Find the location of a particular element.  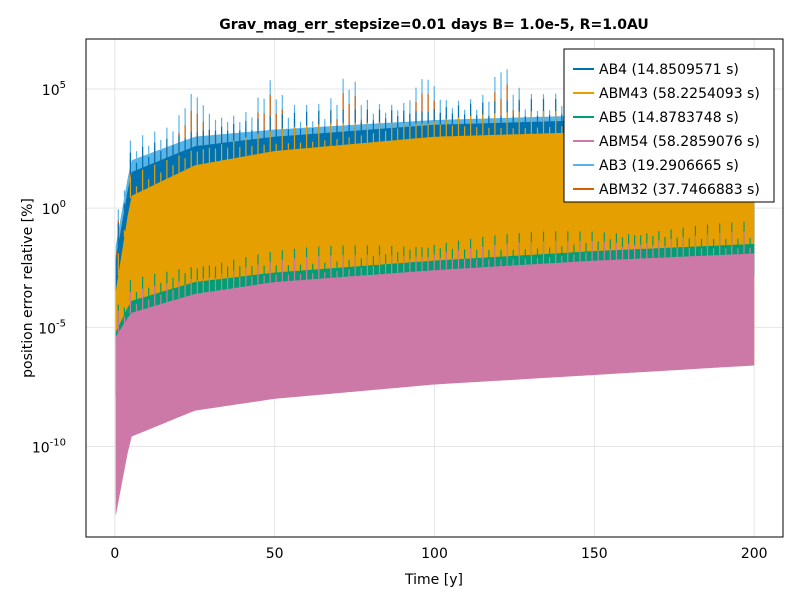

x-tick-label: 150 is located at coordinates (594, 554).